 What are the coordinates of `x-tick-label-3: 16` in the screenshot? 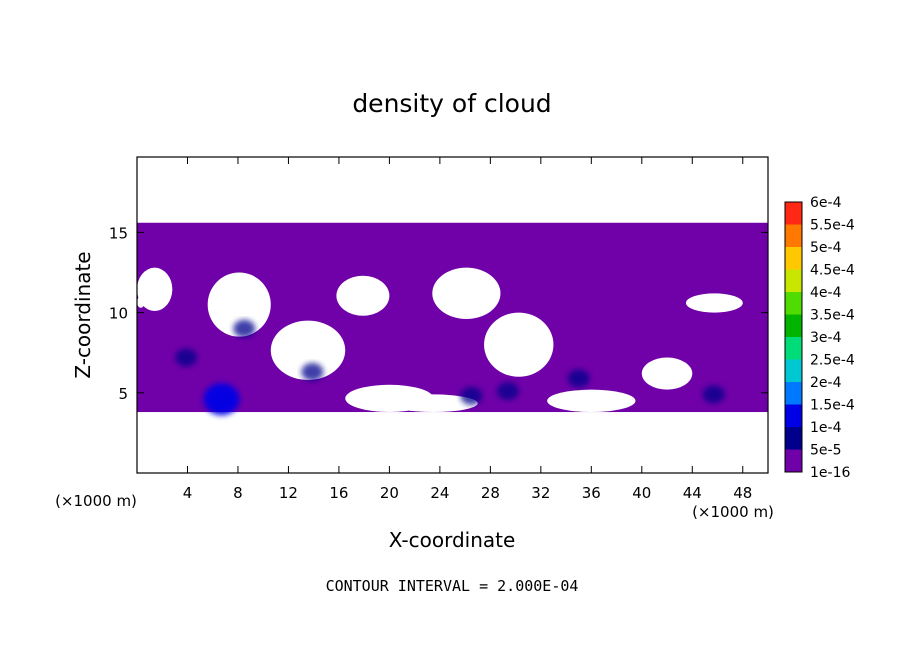 It's located at (338, 493).